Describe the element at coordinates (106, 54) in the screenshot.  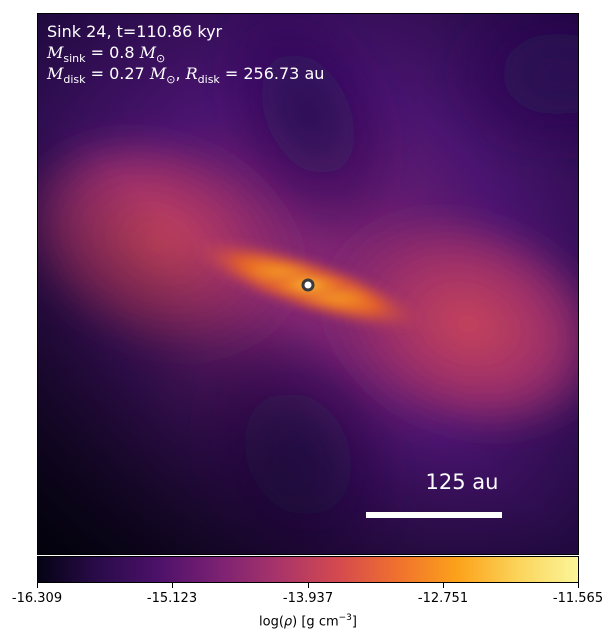
I see `annotation-msink: Msink = 0.8 M⊙` at that location.